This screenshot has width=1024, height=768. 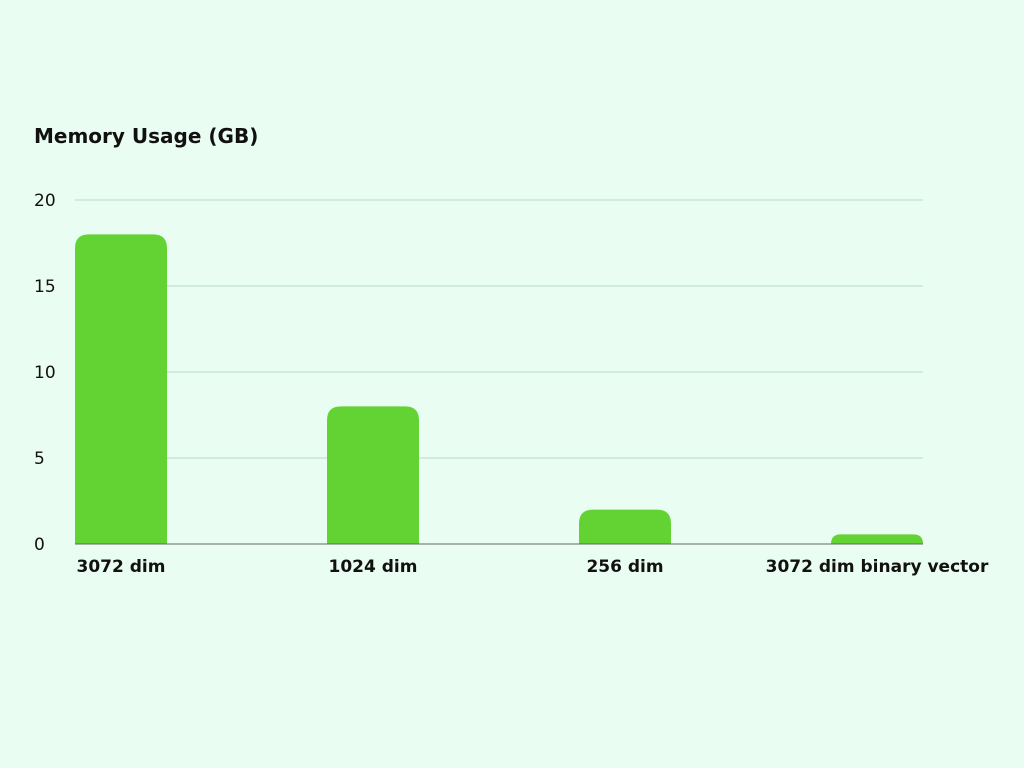 What do you see at coordinates (877, 567) in the screenshot?
I see `x-tick-label: 3072 dim binary vector` at bounding box center [877, 567].